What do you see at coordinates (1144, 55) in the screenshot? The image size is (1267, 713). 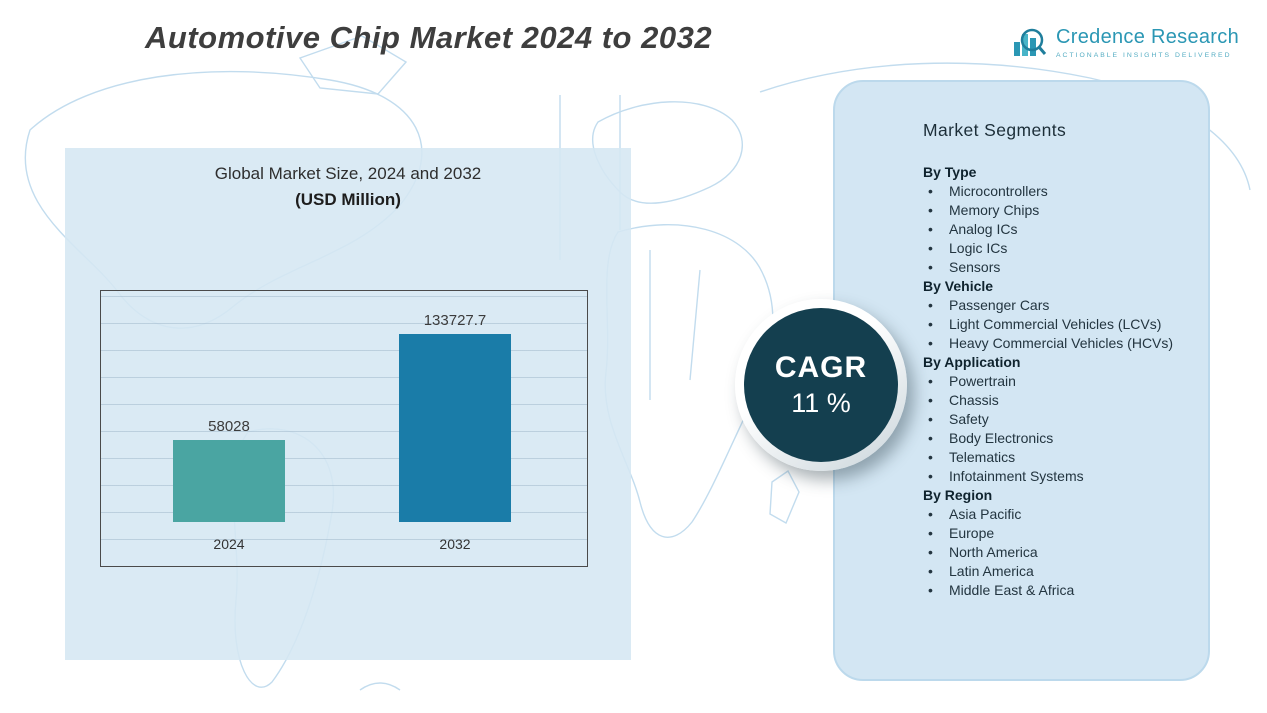 I see `brand-tagline: Actionable Insights Delivered` at bounding box center [1144, 55].